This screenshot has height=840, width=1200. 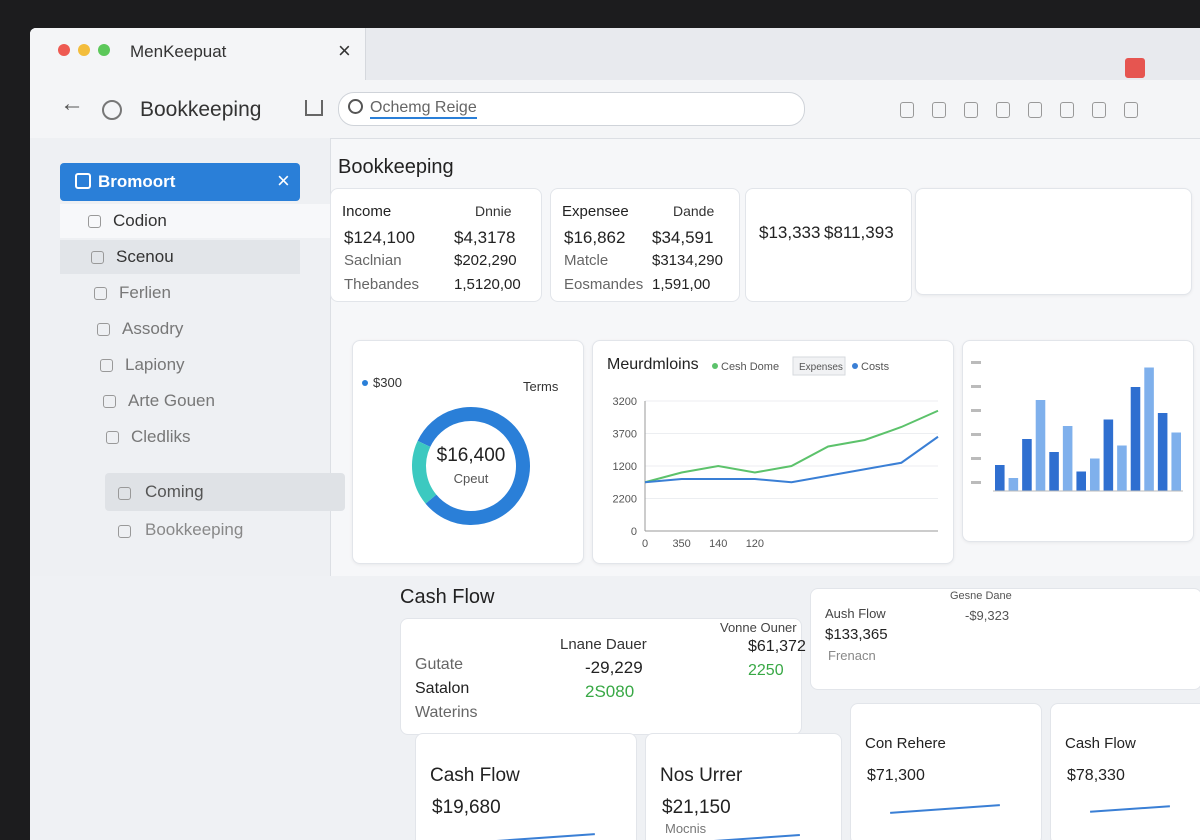 What do you see at coordinates (178, 51) in the screenshot?
I see `tab-title: MenKeepuat` at bounding box center [178, 51].